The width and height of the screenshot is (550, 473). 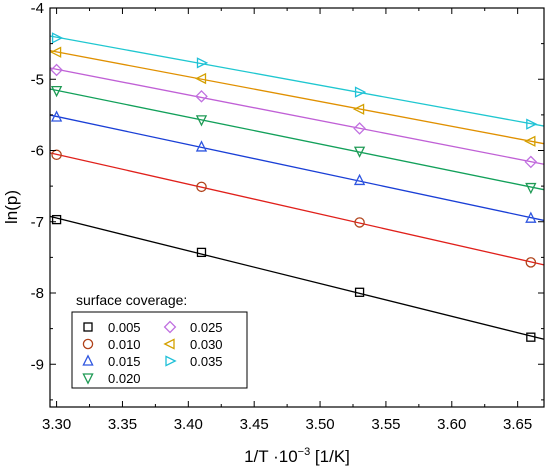 What do you see at coordinates (188, 424) in the screenshot?
I see `x-tick-label: 3.40` at bounding box center [188, 424].